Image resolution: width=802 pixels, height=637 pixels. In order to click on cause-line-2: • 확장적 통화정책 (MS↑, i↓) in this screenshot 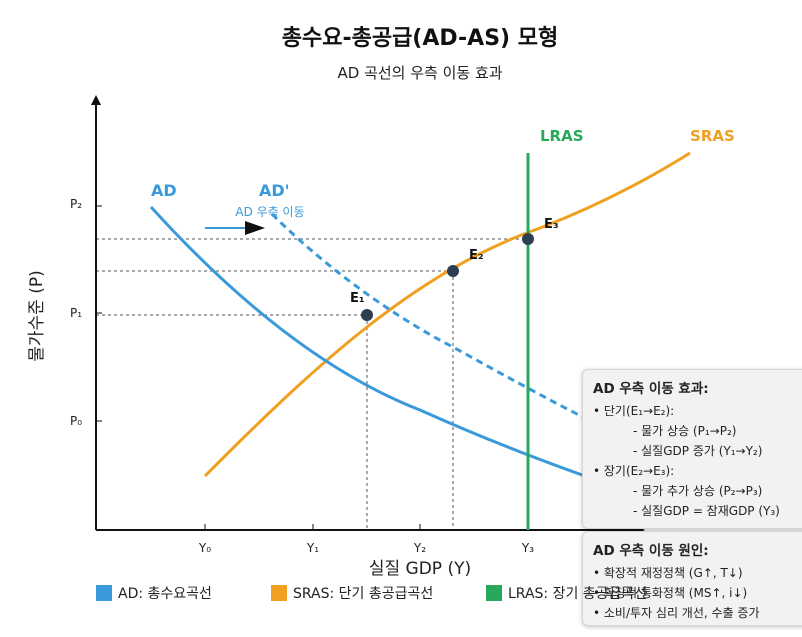, I will do `click(670, 593)`.